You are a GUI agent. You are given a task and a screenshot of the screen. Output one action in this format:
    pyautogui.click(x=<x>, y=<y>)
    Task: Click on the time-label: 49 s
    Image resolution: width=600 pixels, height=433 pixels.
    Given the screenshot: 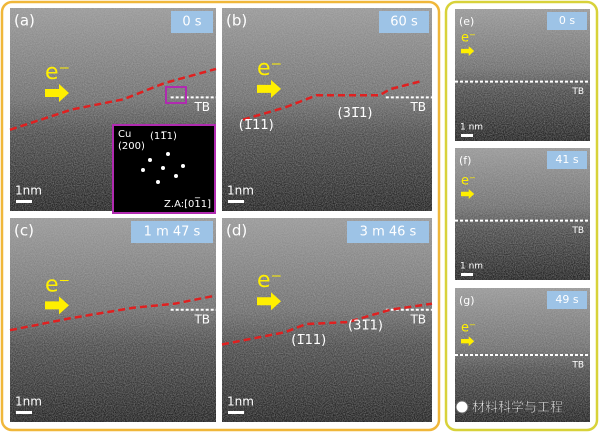 What is the action you would take?
    pyautogui.click(x=566, y=299)
    